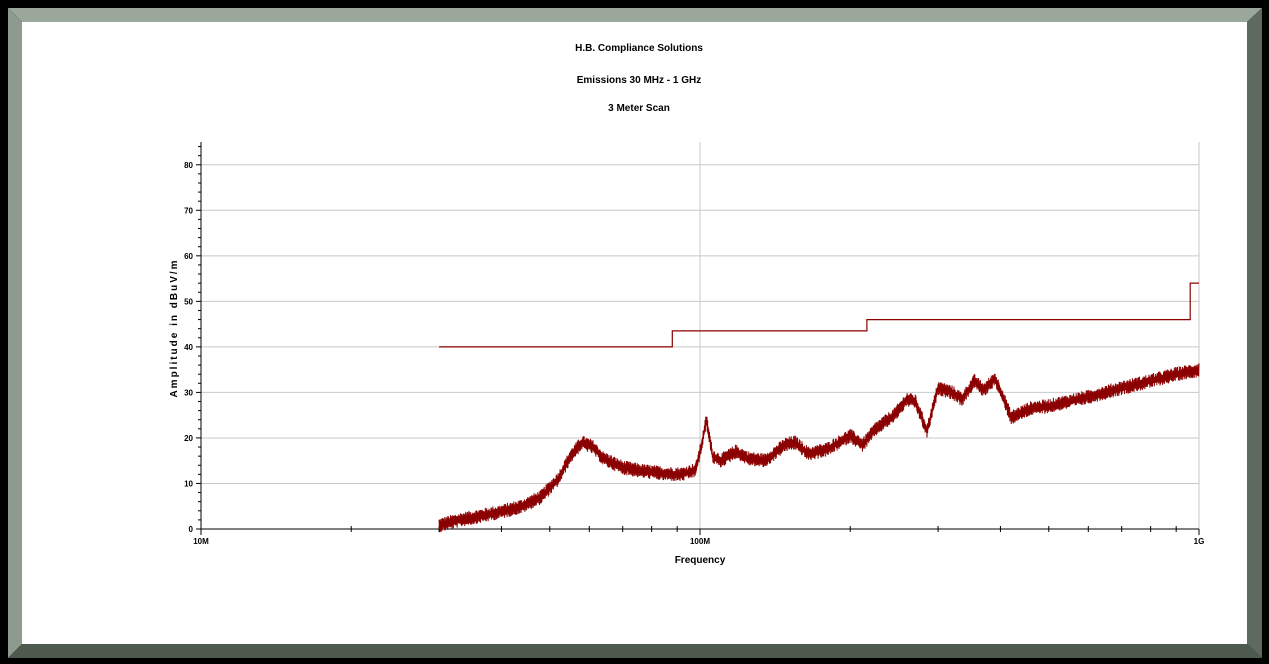 The width and height of the screenshot is (1269, 664). Describe the element at coordinates (700, 560) in the screenshot. I see `x-axis-label: Frequency` at that location.